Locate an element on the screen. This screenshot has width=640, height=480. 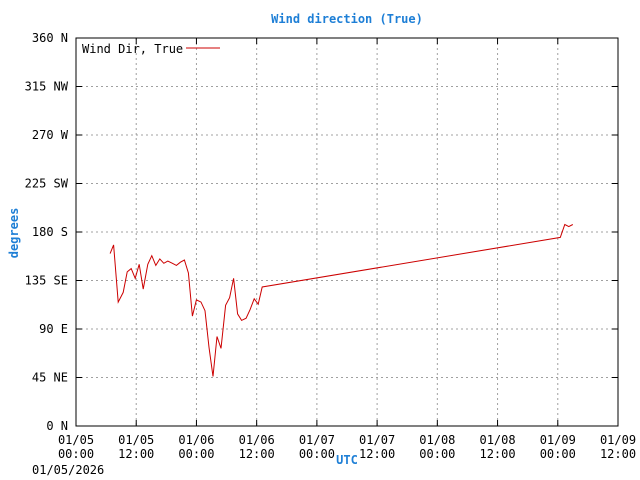
y-tick-label: 0 N is located at coordinates (57, 426).